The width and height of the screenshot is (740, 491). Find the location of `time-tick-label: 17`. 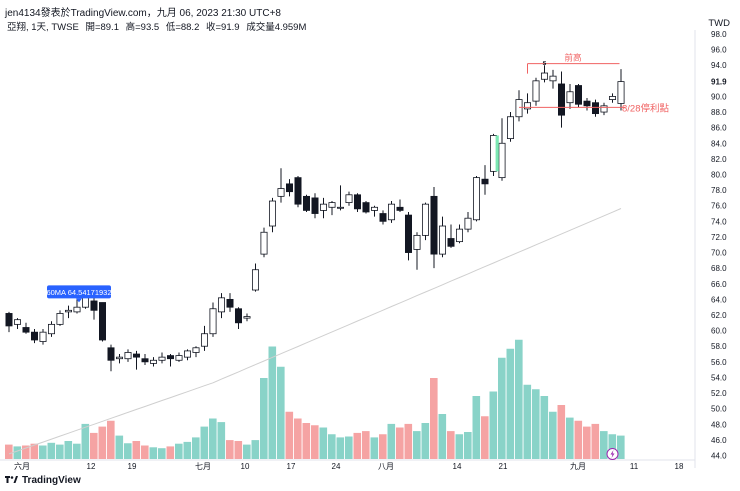

time-tick-label: 17 is located at coordinates (291, 466).